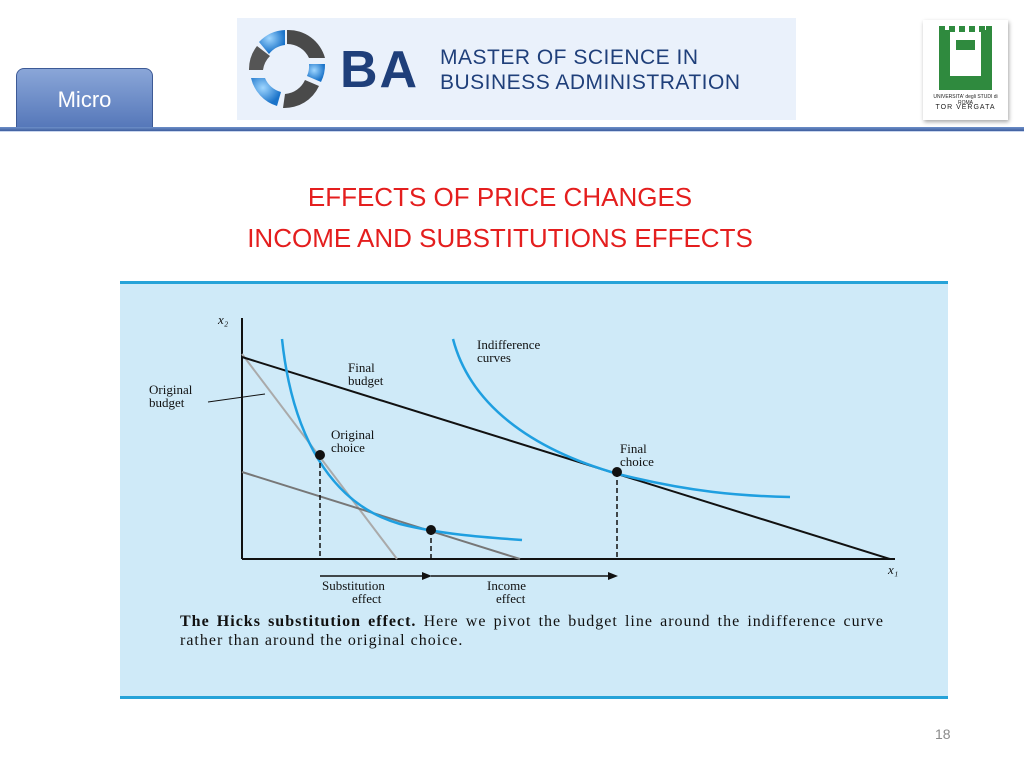 The image size is (1024, 768). I want to click on indifference-label-2: curves, so click(494, 357).